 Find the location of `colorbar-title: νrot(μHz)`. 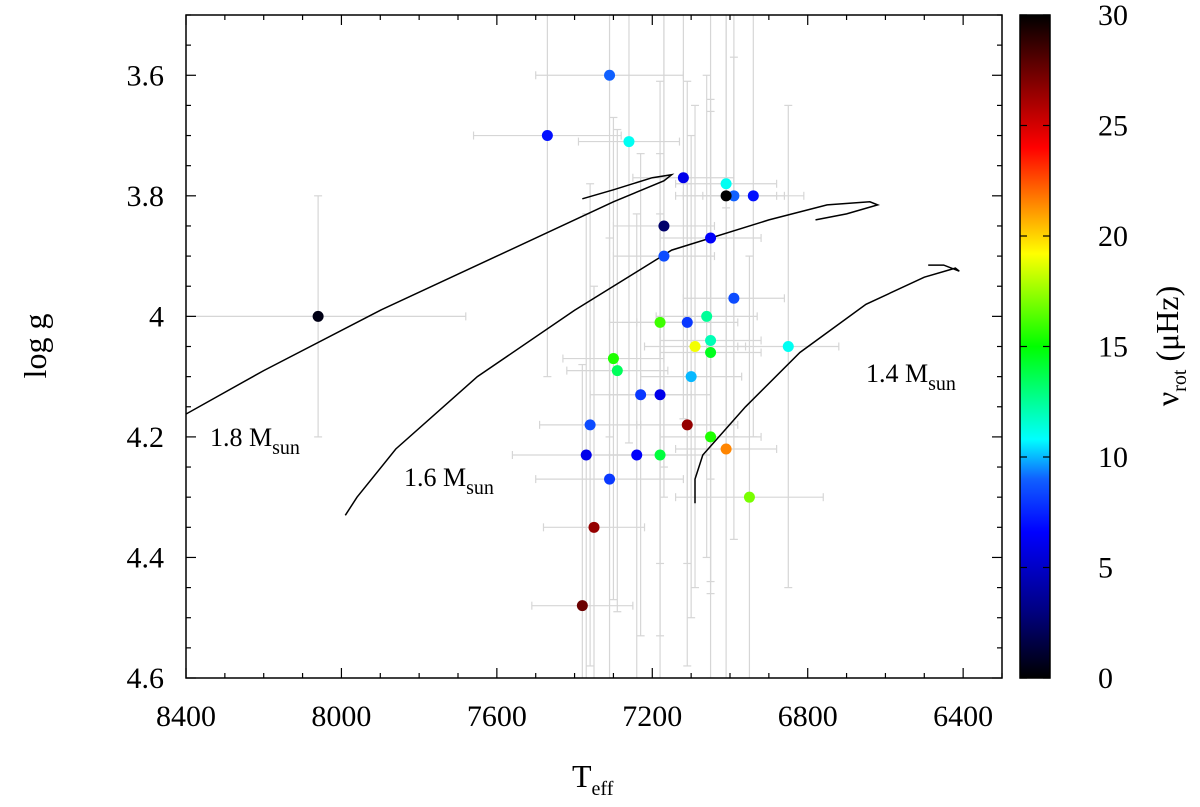

colorbar-title: νrot(μHz) is located at coordinates (1170, 346).